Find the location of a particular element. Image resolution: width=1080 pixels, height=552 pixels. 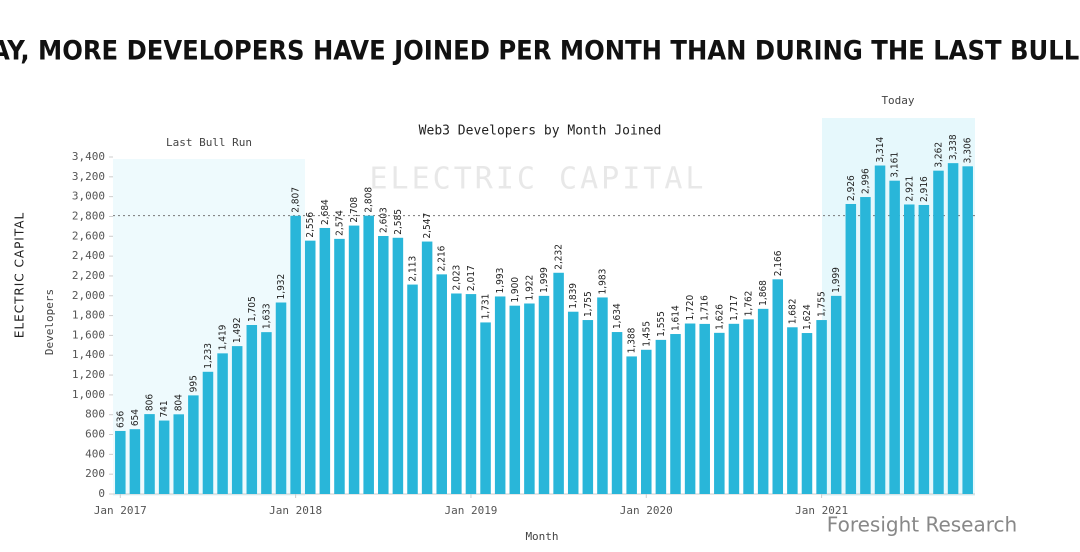

value-label: 654 is located at coordinates (135, 417).